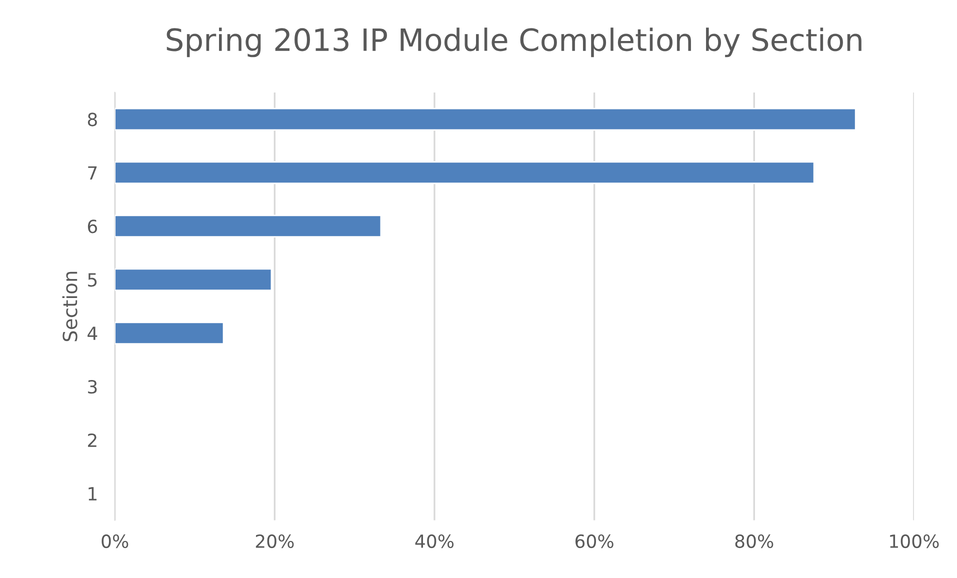 Image resolution: width=957 pixels, height=578 pixels. I want to click on y-tick-label: 4, so click(93, 333).